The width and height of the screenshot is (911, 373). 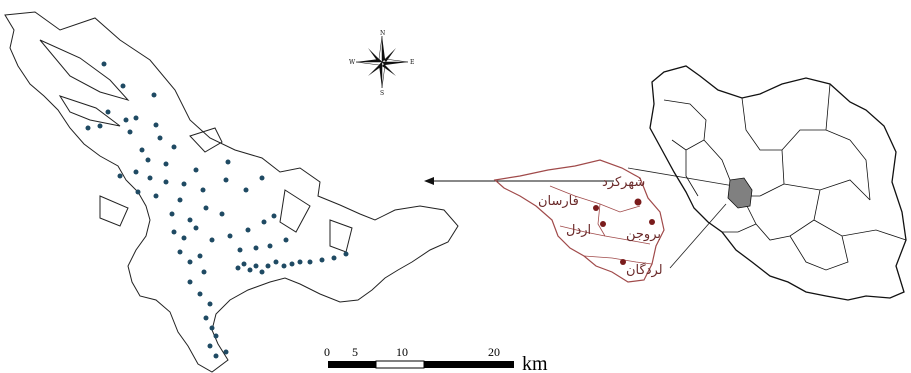 What do you see at coordinates (429, 181) in the screenshot?
I see `pointer-arrow-head` at bounding box center [429, 181].